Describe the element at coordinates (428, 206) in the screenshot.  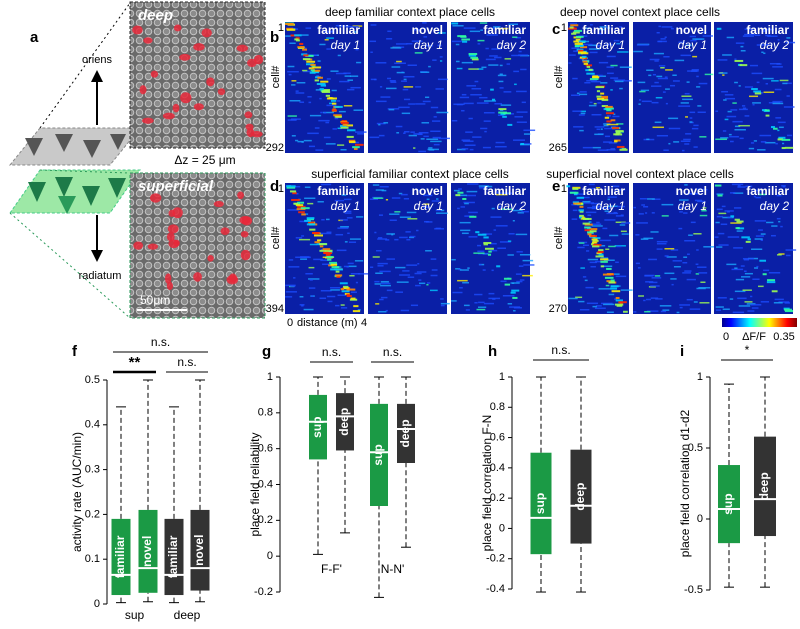
I see `tile-day: day 1` at that location.